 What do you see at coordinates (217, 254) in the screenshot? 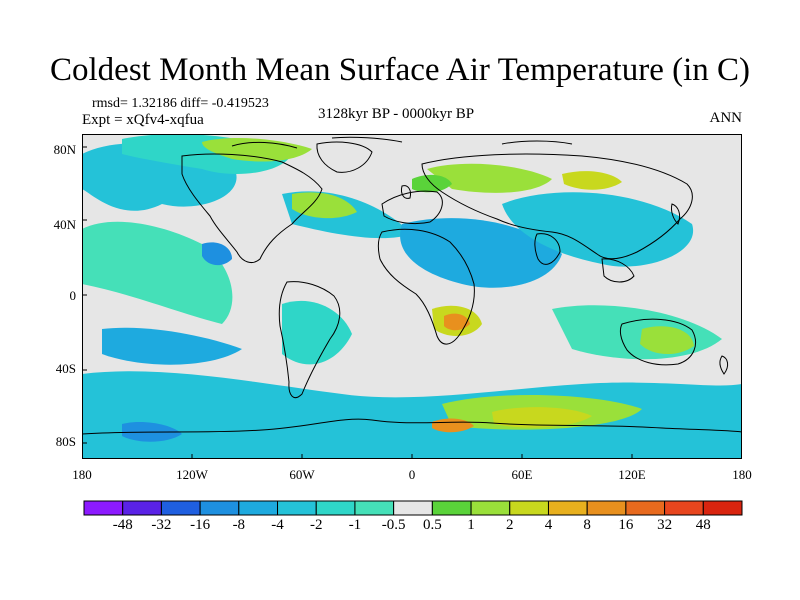
I see `cool-spot-eastpacific` at bounding box center [217, 254].